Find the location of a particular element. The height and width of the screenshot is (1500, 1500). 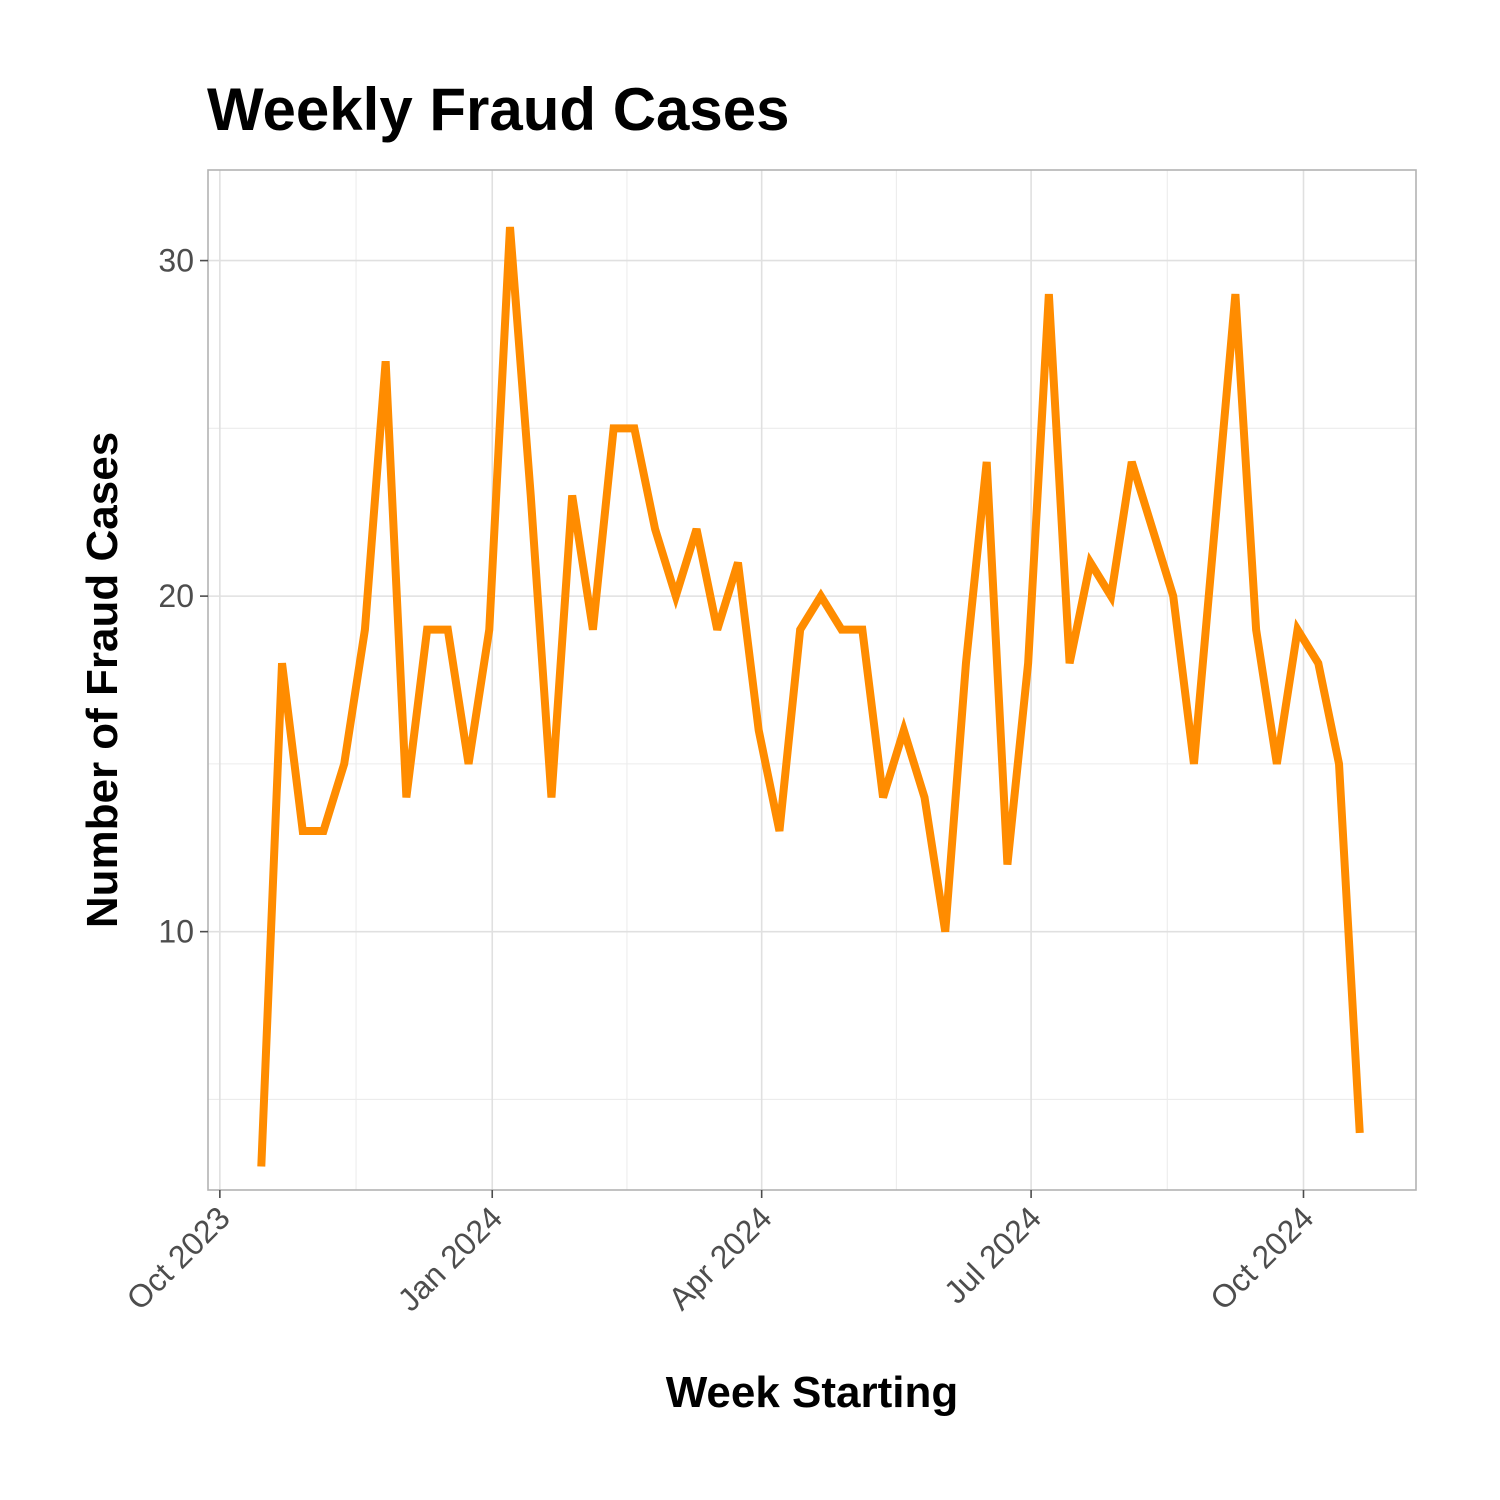

x-axis: Oct 2023 Jan 2024 Apr 2024 Jul 2024 Oct 2024 is located at coordinates (720, 1254).